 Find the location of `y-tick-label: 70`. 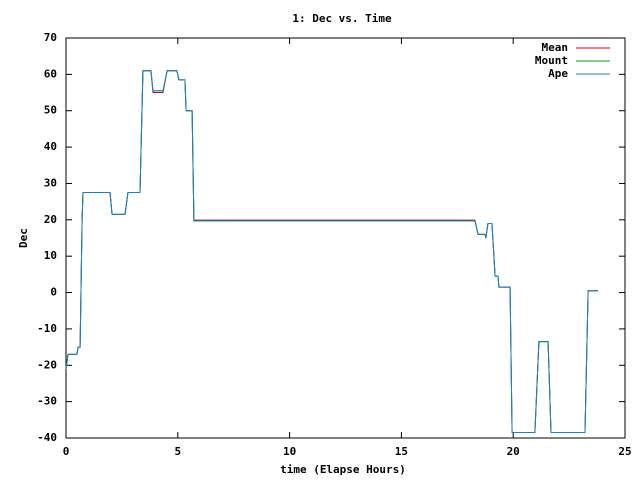

y-tick-label: 70 is located at coordinates (50, 37).